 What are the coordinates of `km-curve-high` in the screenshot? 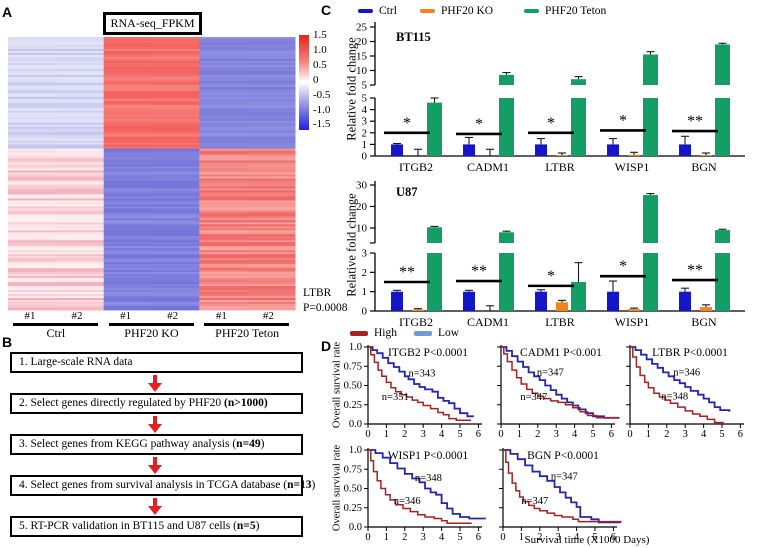 It's located at (419, 383).